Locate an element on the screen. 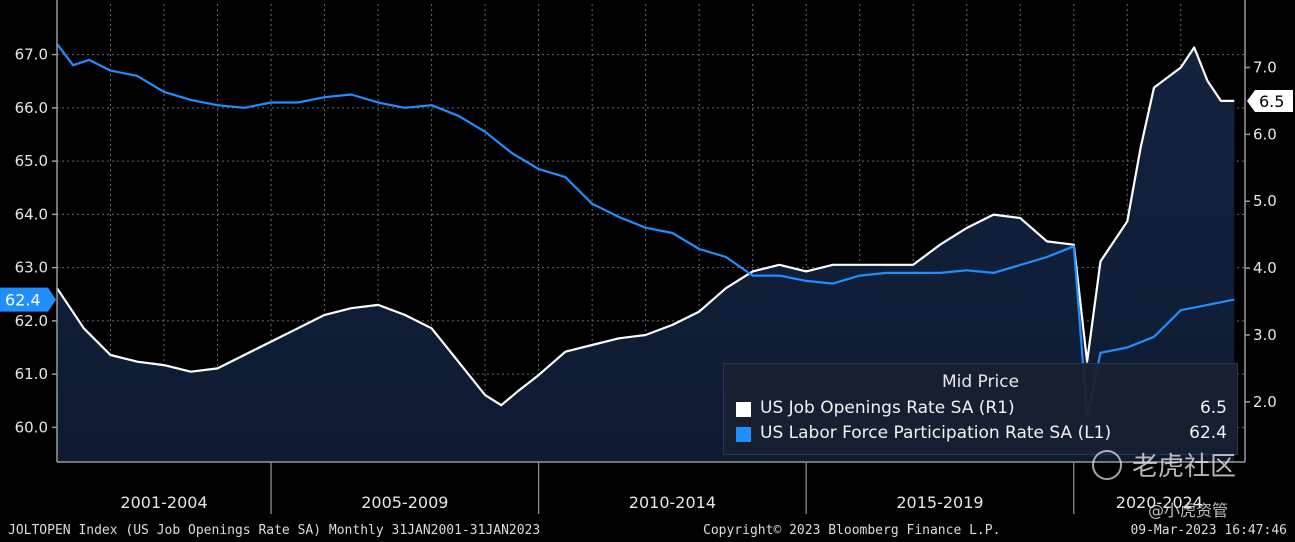 This screenshot has width=1295, height=542. left-tick-label: 60.0 is located at coordinates (31, 427).